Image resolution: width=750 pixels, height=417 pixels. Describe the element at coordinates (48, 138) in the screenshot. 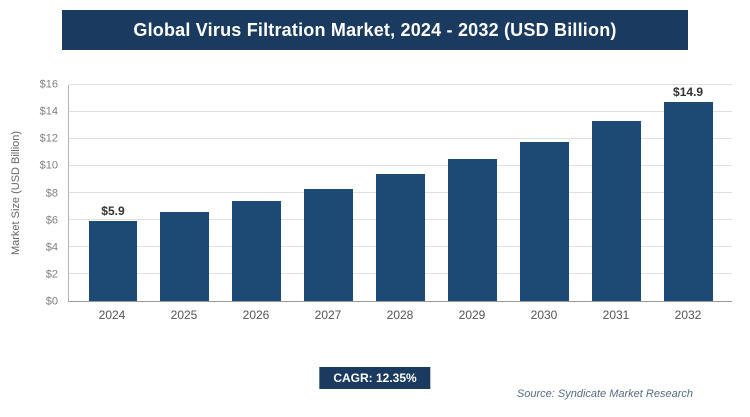

I see `y-tick-label: $12` at that location.